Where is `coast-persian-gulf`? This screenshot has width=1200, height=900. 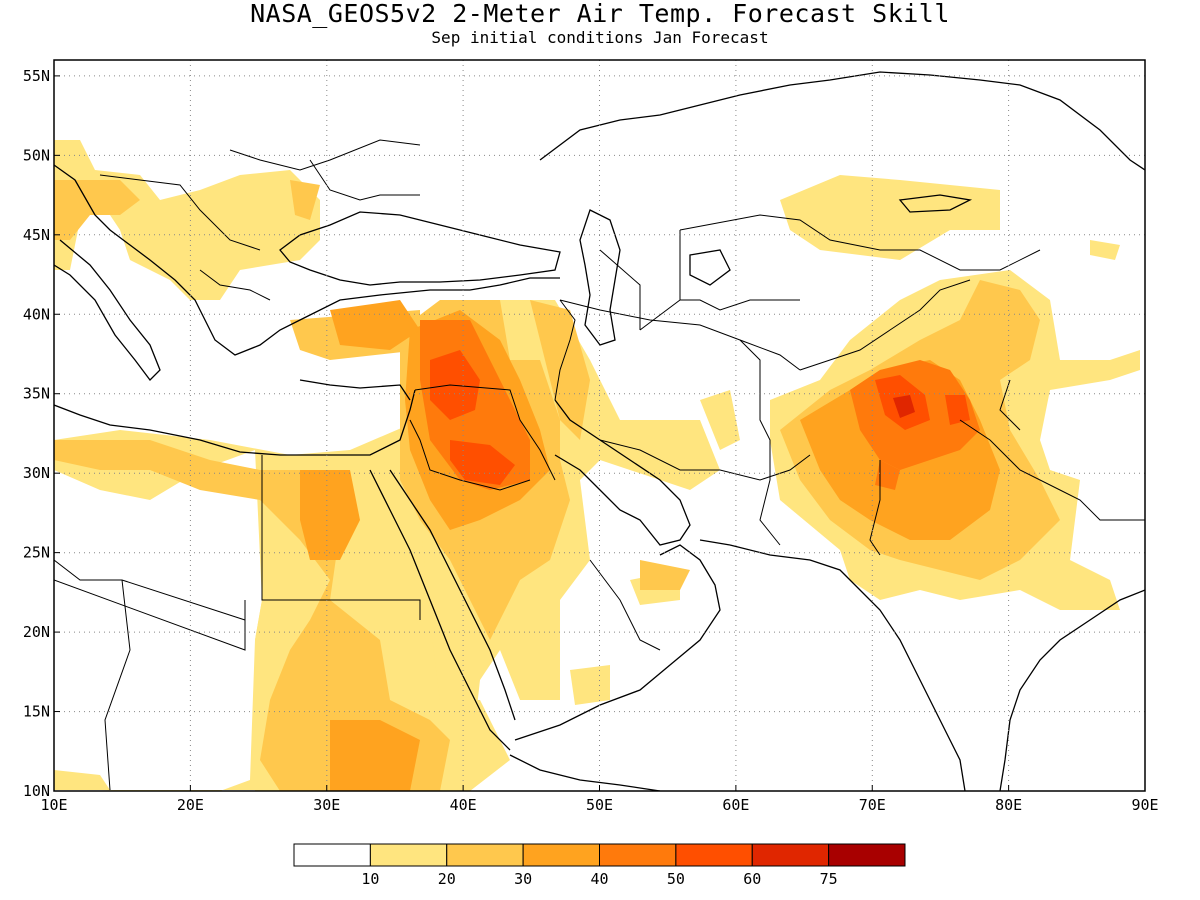
coast-persian-gulf is located at coordinates (622, 472).